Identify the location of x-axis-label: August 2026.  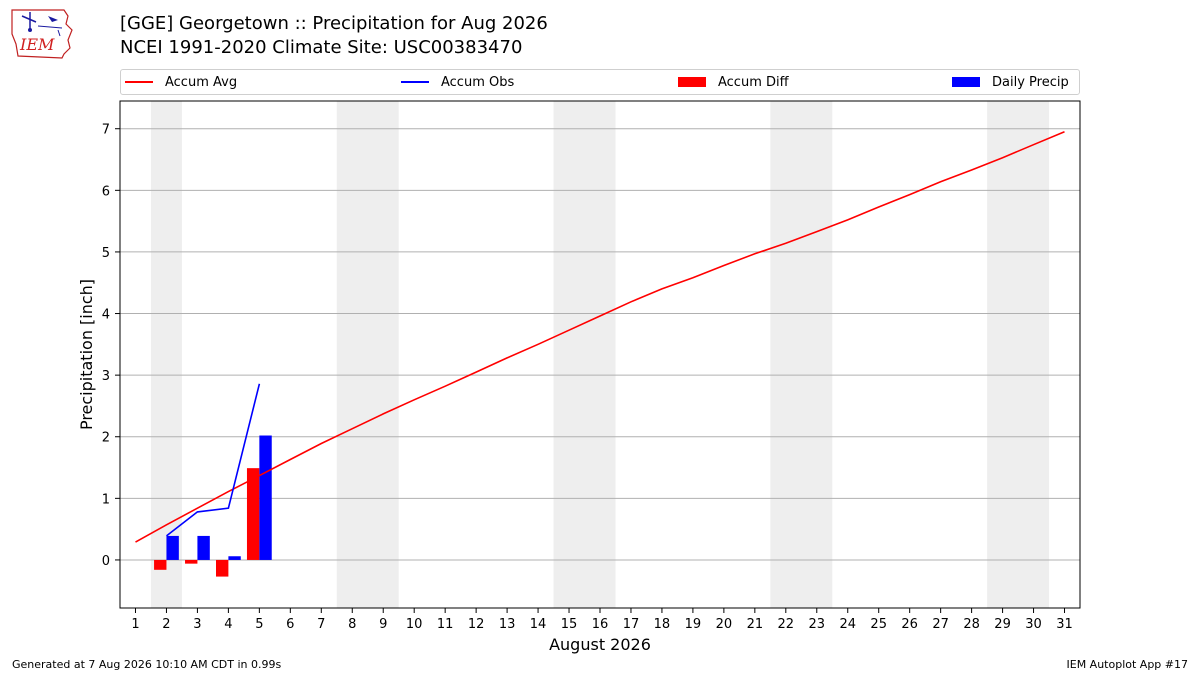
(600, 644).